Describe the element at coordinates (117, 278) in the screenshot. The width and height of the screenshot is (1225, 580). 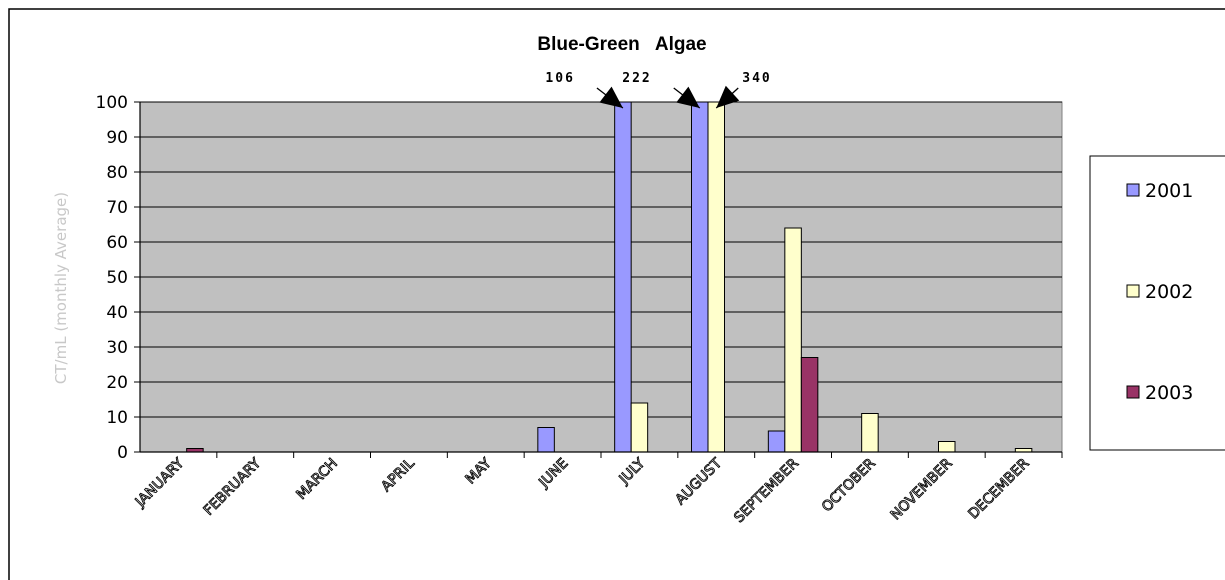
I see `y-tick-label: 50` at that location.